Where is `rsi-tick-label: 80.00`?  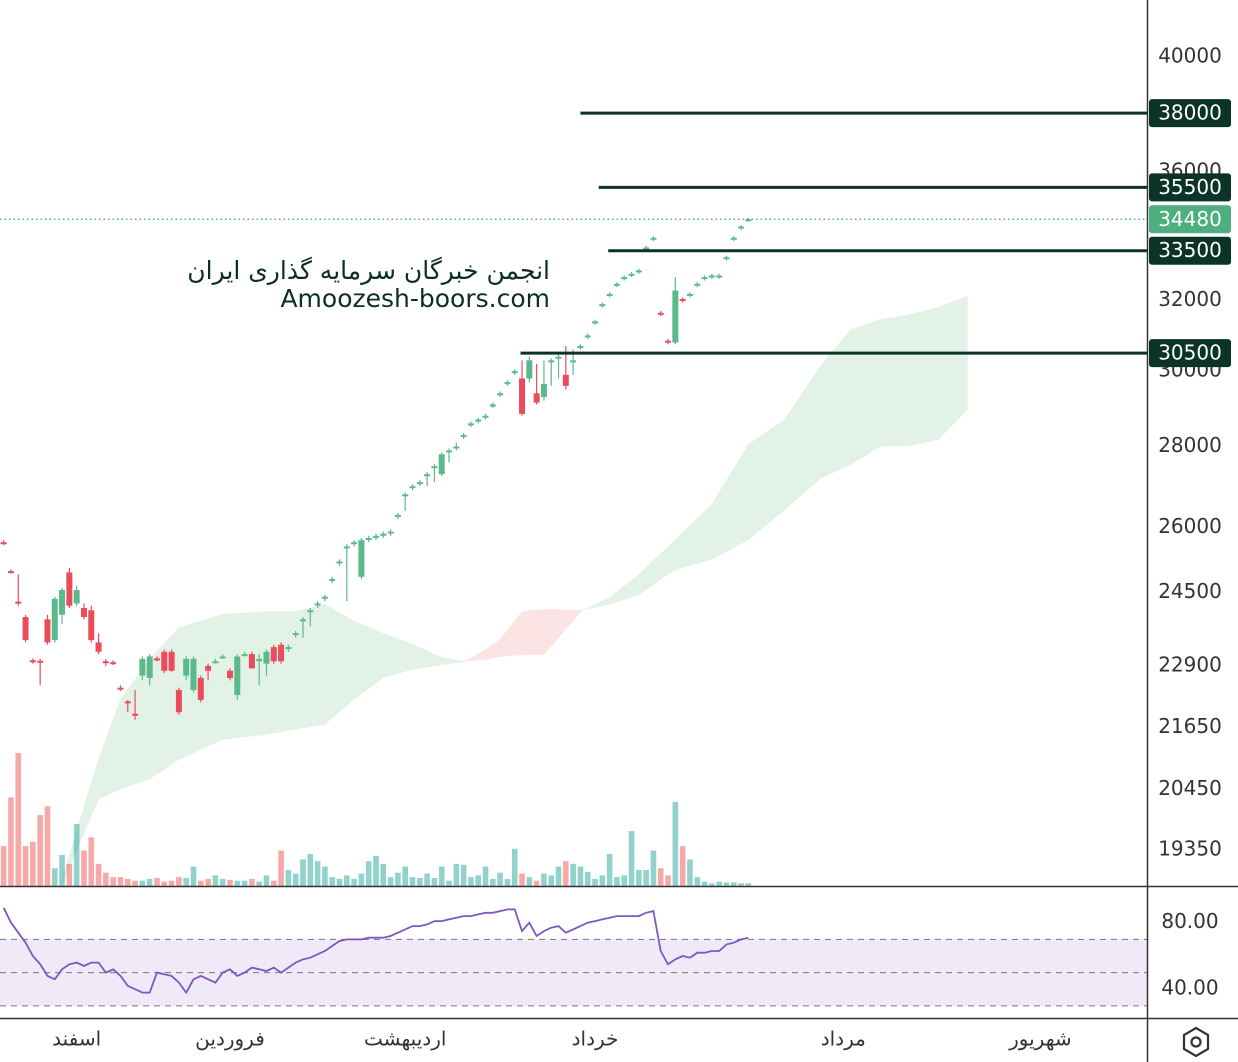 rsi-tick-label: 80.00 is located at coordinates (1189, 921).